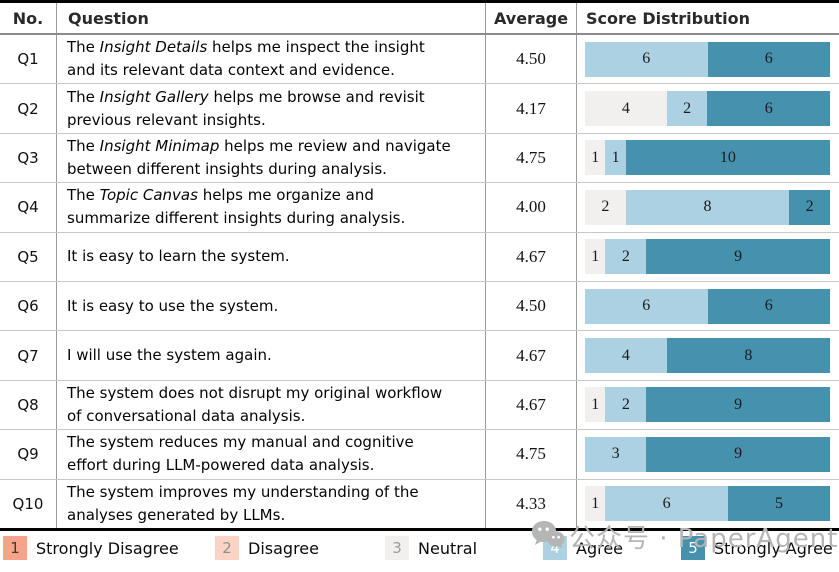 Image resolution: width=839 pixels, height=572 pixels. What do you see at coordinates (419, 257) in the screenshot?
I see `table-row-q5: Q5 It is easy to learn the system. 4.67 1 2 9` at bounding box center [419, 257].